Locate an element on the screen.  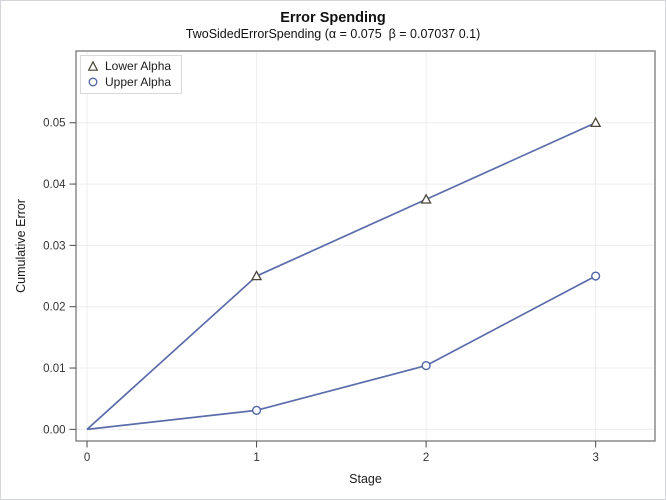
legend: Lower Alpha Upper Alpha is located at coordinates (131, 74).